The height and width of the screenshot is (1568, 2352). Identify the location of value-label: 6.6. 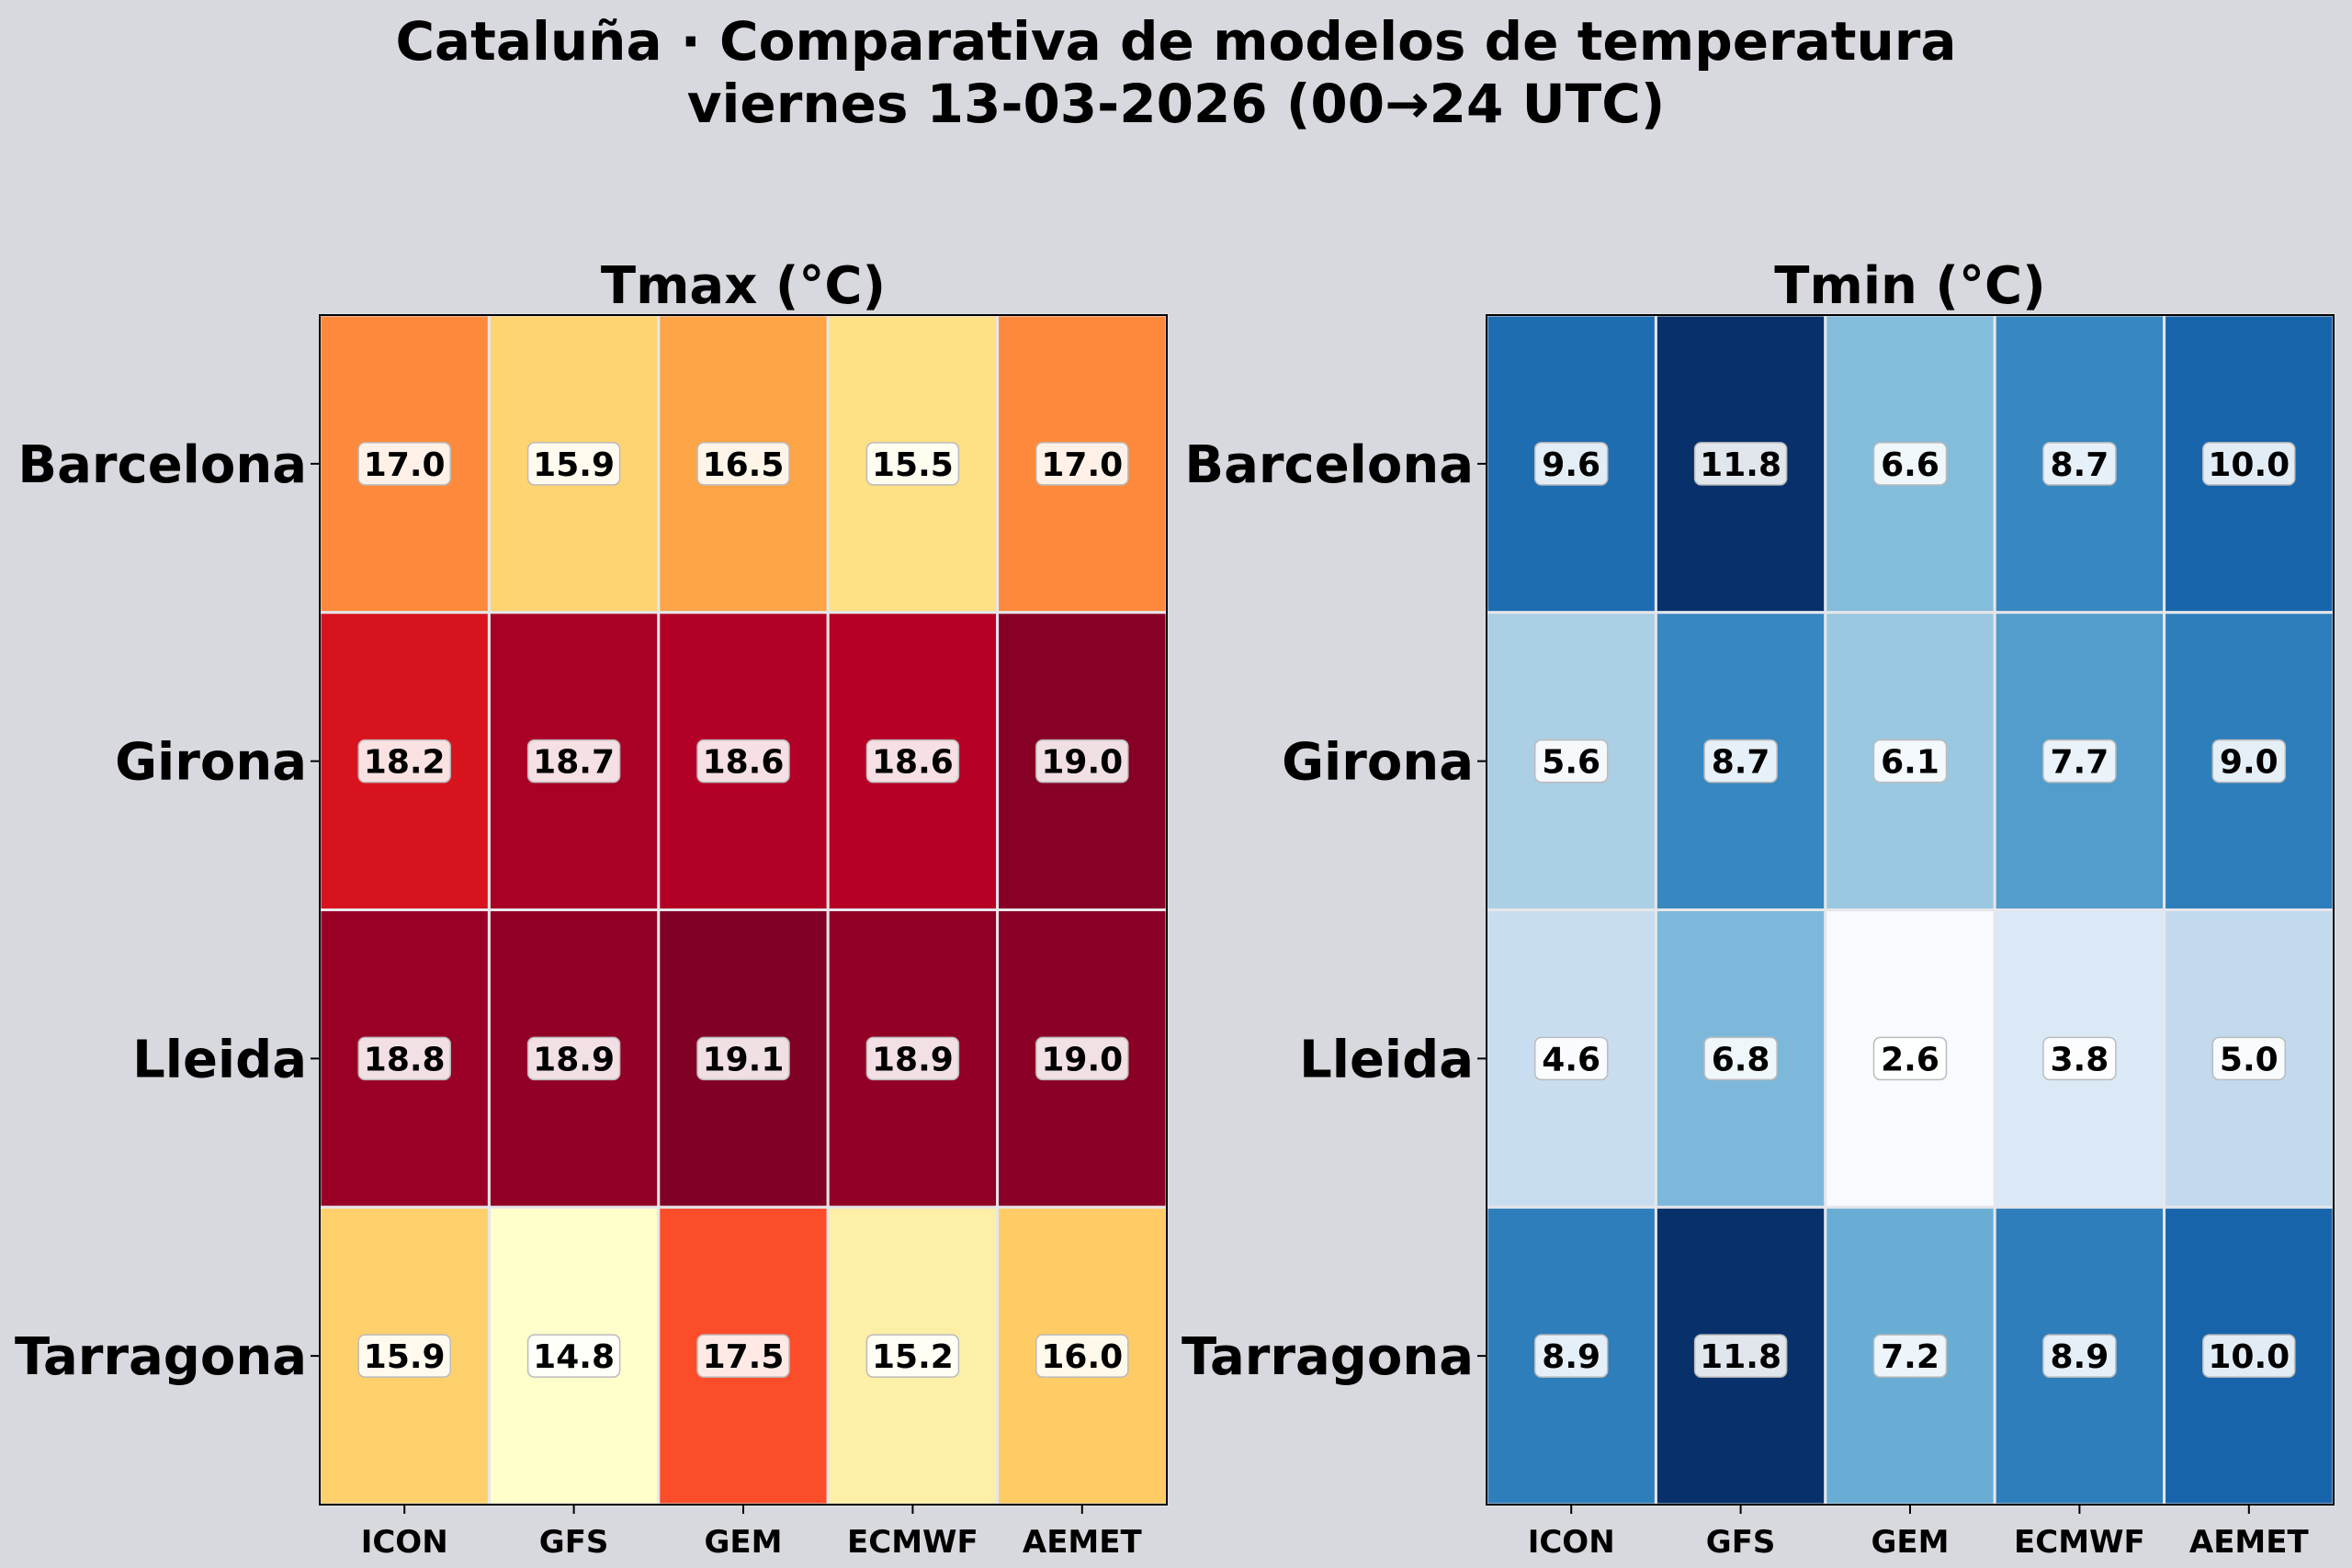
(1910, 465).